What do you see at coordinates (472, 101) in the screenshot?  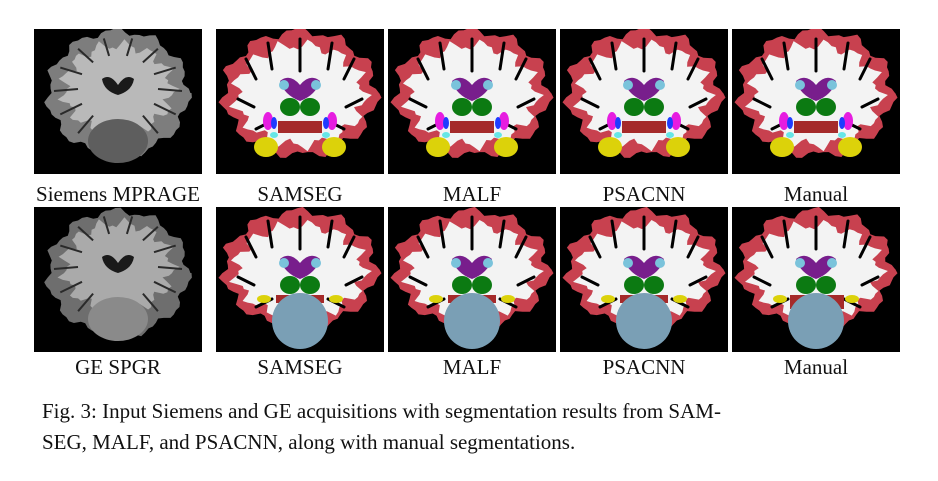 I see `seg-malf-siemens` at bounding box center [472, 101].